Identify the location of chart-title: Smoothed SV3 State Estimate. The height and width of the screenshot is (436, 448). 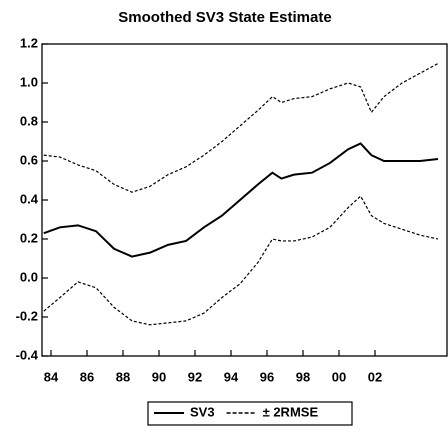
(224, 17).